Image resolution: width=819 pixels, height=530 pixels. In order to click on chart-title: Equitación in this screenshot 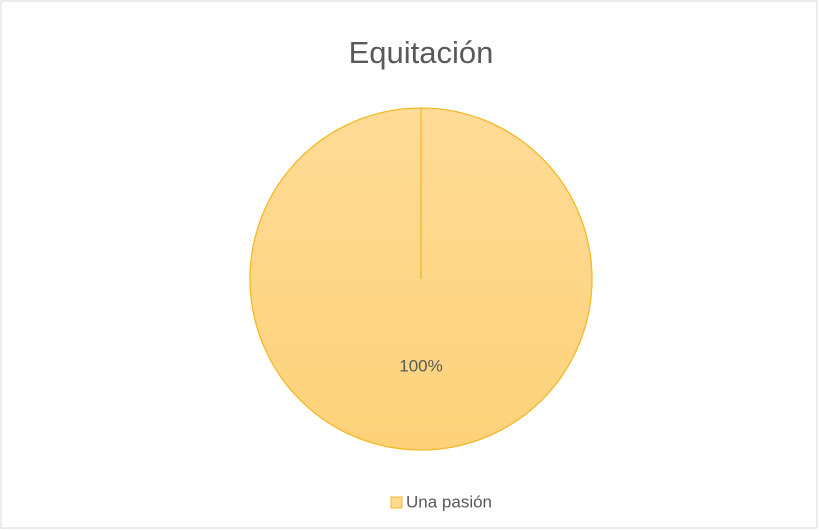, I will do `click(421, 52)`.